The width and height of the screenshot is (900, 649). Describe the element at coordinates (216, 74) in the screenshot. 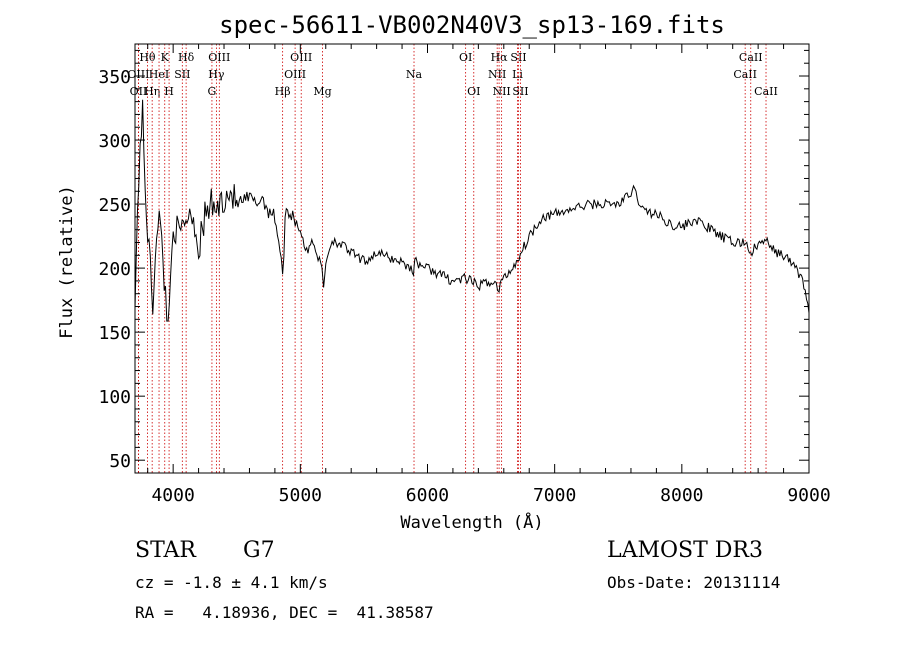

I see `line-marker-label: Hγ` at that location.